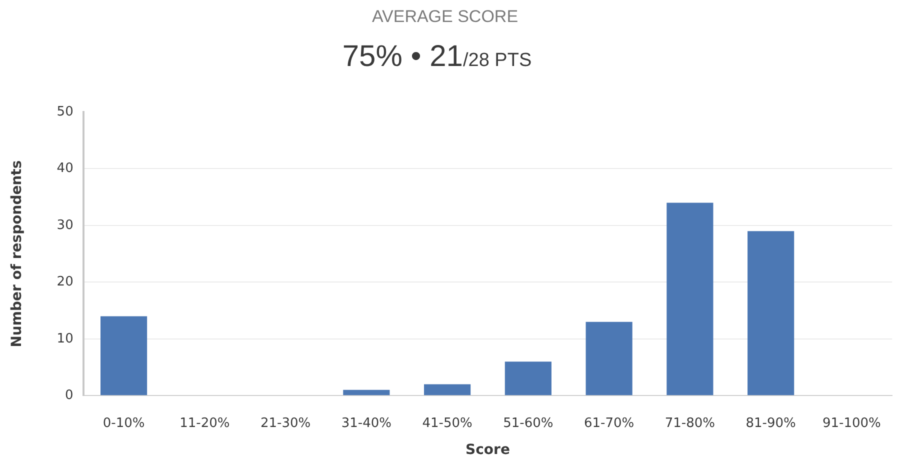 The image size is (901, 459). I want to click on x-tick-label: 11-20%, so click(205, 423).